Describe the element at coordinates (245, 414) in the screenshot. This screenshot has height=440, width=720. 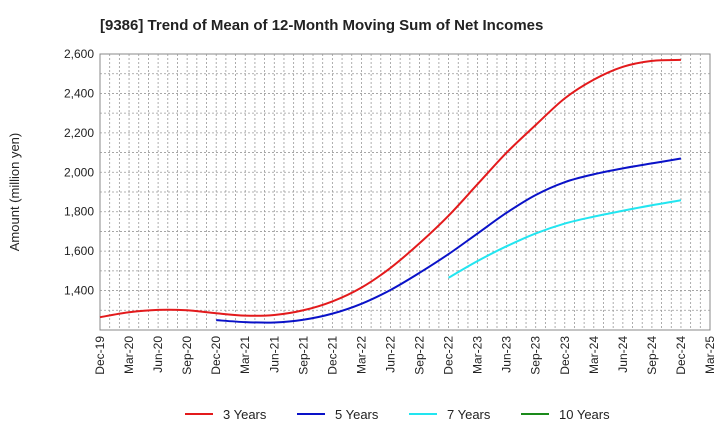
I see `legend-label-3-years: 3 Years` at that location.